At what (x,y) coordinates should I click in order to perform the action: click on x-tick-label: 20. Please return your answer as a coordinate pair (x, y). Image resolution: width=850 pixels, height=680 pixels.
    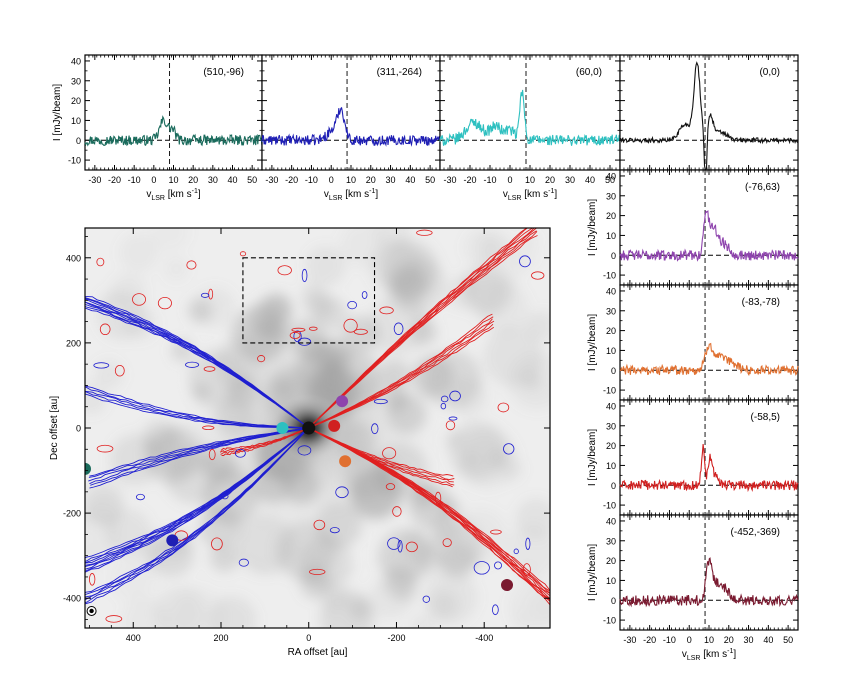
    Looking at the image, I should click on (193, 180).